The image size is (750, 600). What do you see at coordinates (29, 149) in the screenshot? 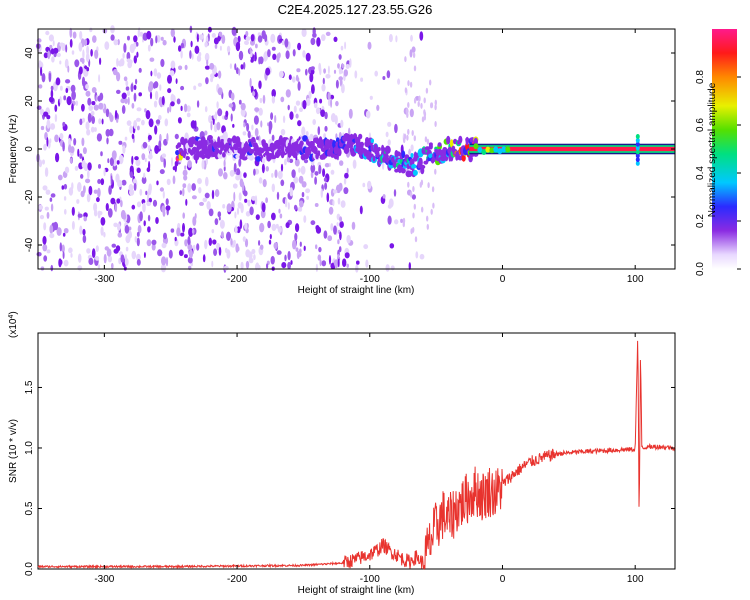
I see `spectrogram-y-tick-label: 0` at bounding box center [29, 149].